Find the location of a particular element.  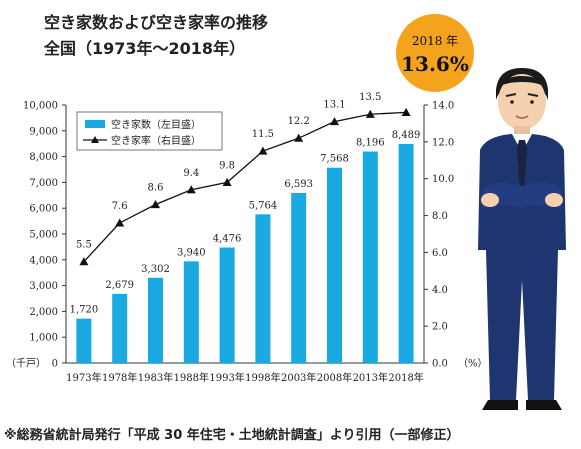

y-left-tick-label: 9,000 is located at coordinates (43, 131).